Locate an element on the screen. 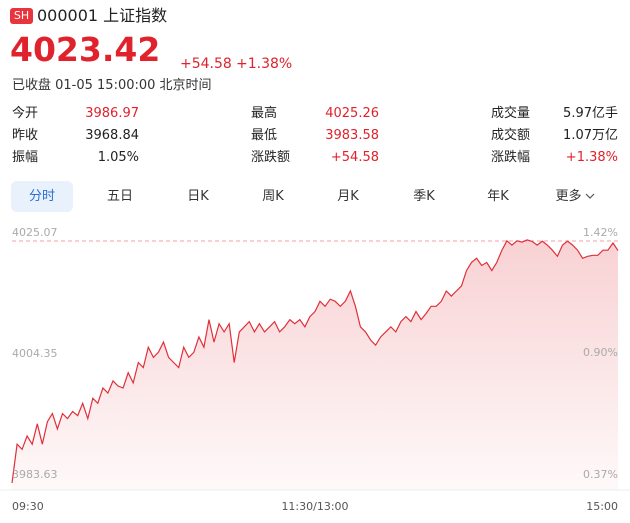  stat-value: +54.58 is located at coordinates (354, 157).